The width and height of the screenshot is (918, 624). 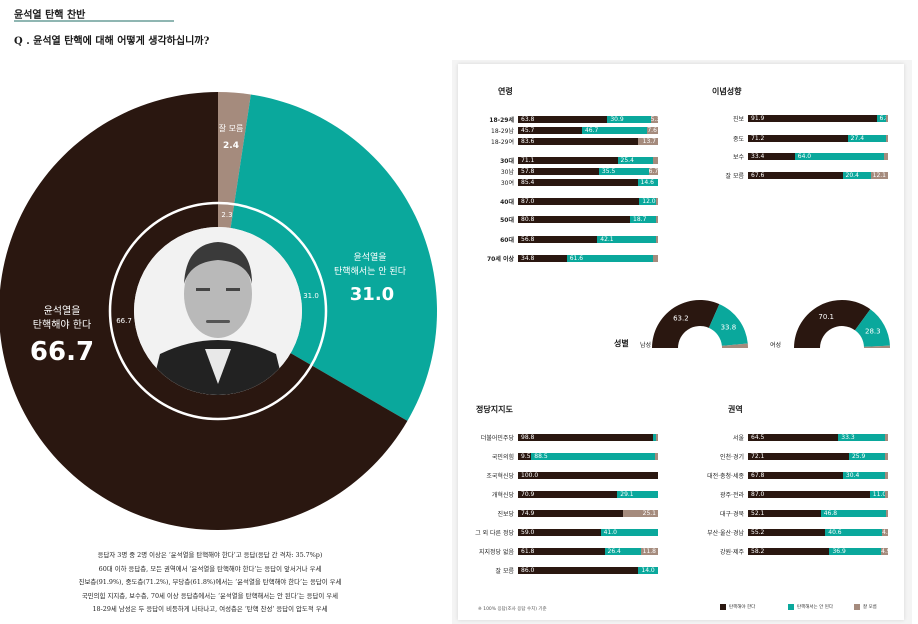 What do you see at coordinates (629, 532) in the screenshot?
I see `party-bar-segment: 41.0` at bounding box center [629, 532].